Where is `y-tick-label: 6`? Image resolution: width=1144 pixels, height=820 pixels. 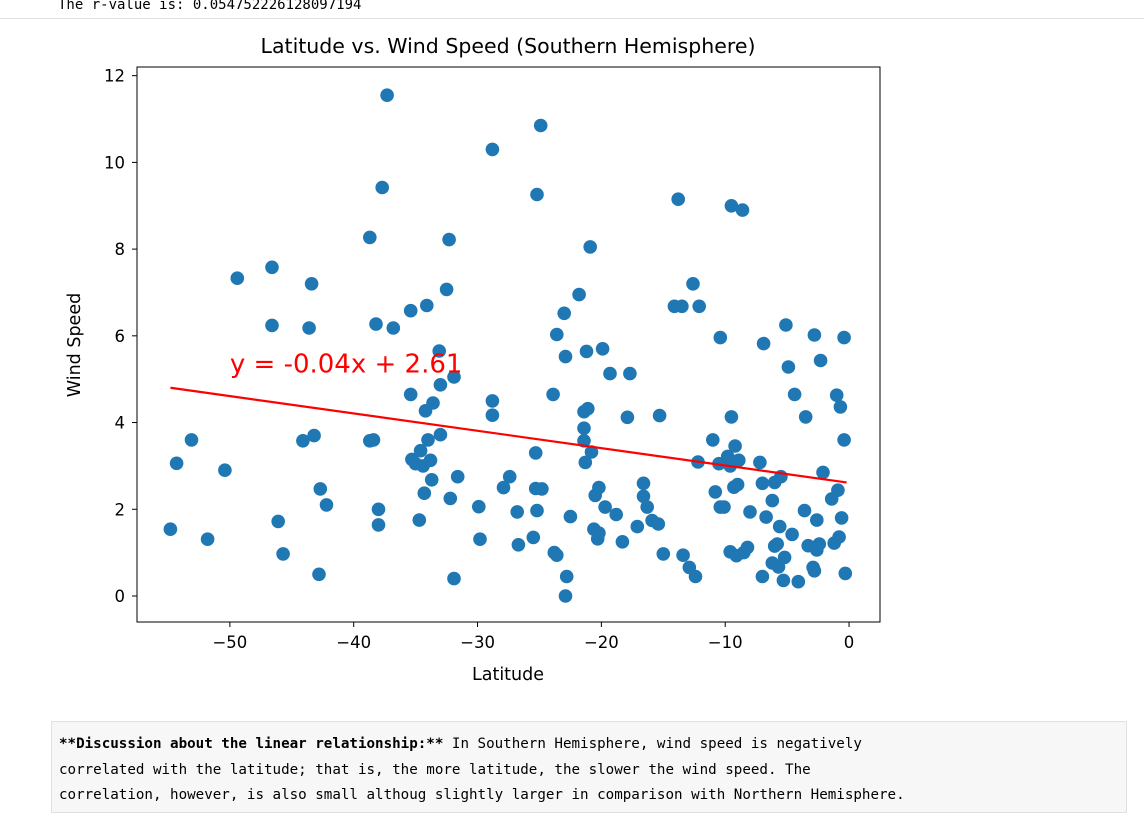 y-tick-label: 6 is located at coordinates (120, 336).